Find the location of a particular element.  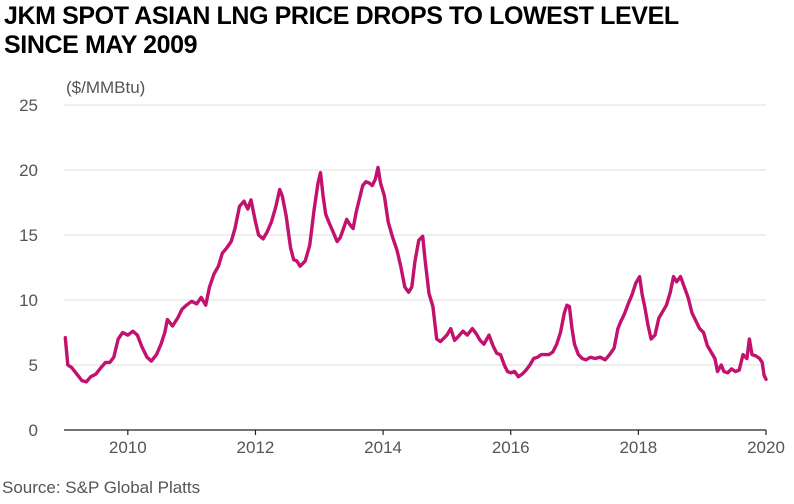

y-tick-label-25: 25 is located at coordinates (28, 105).